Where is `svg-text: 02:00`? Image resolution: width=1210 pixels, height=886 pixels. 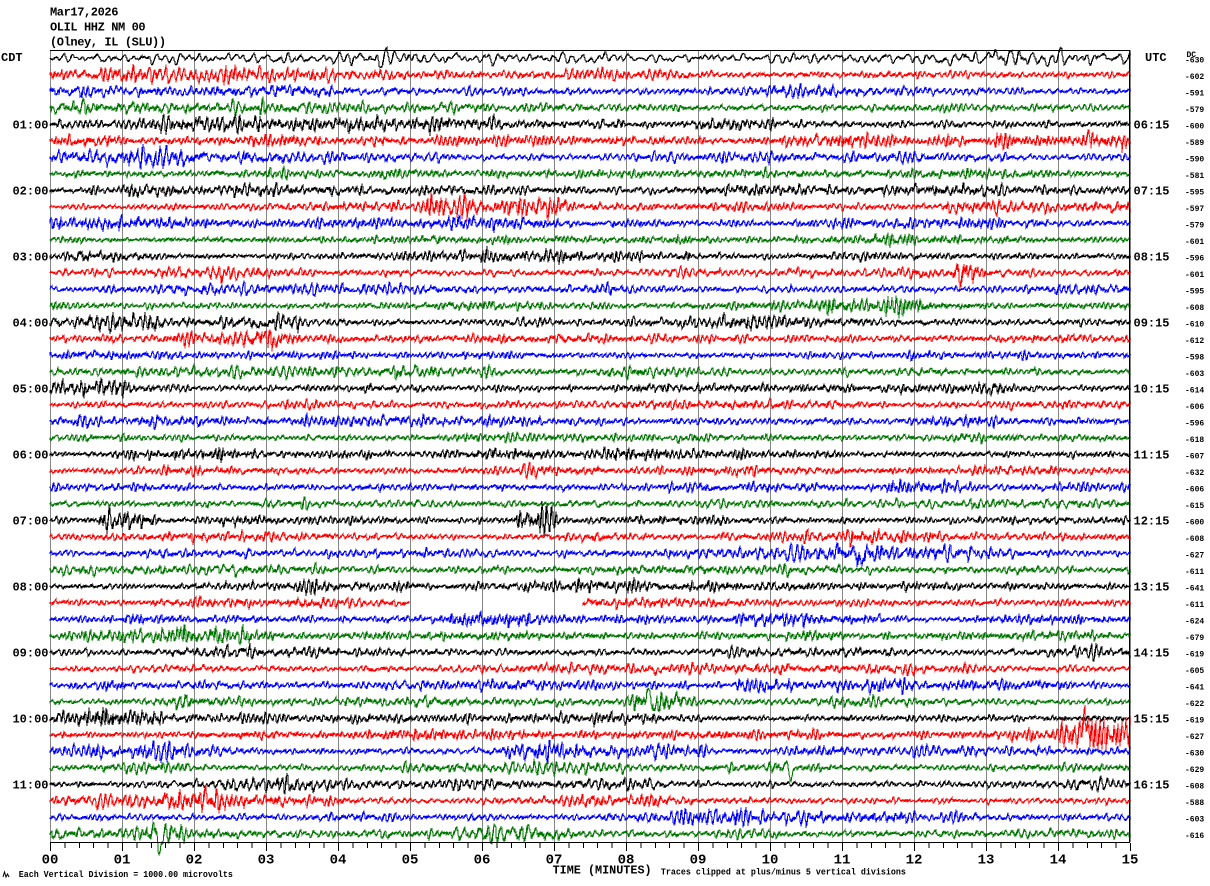
svg-text: 02:00 is located at coordinates (30, 192).